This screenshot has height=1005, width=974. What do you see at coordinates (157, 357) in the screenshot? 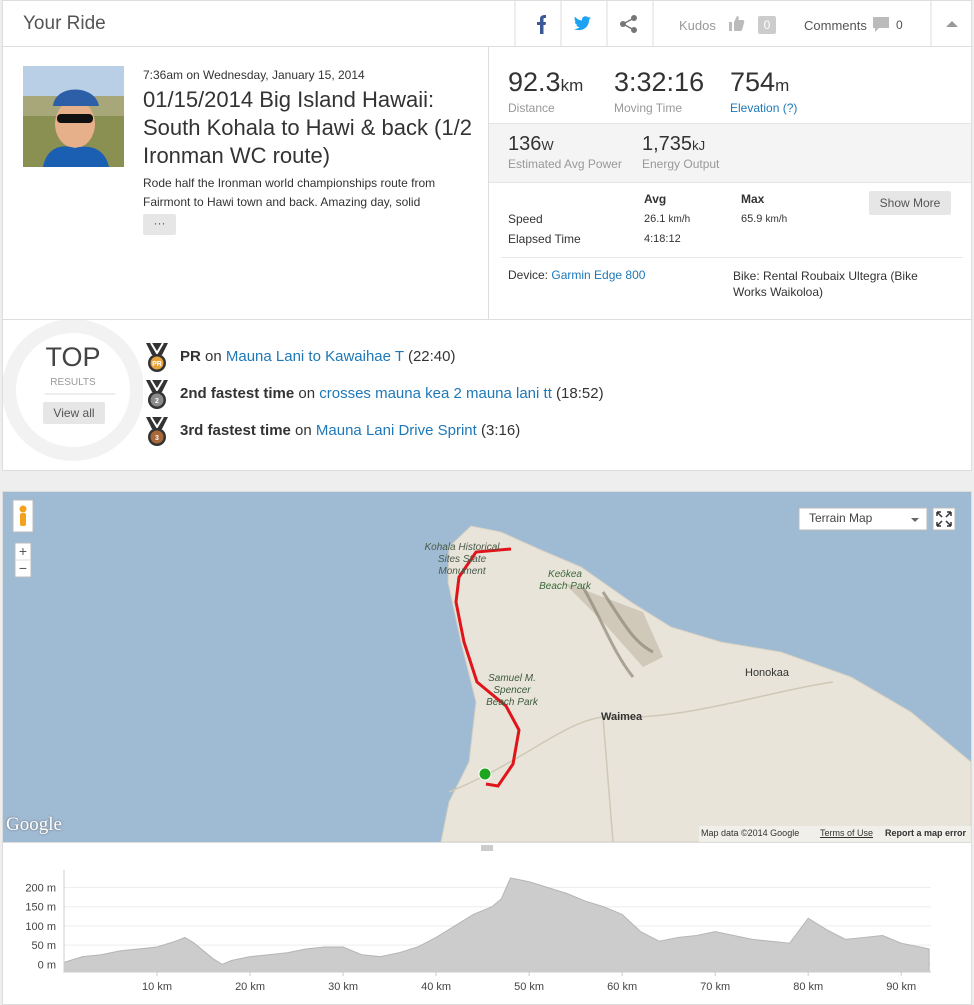
I see `medal-icon: PR` at bounding box center [157, 357].